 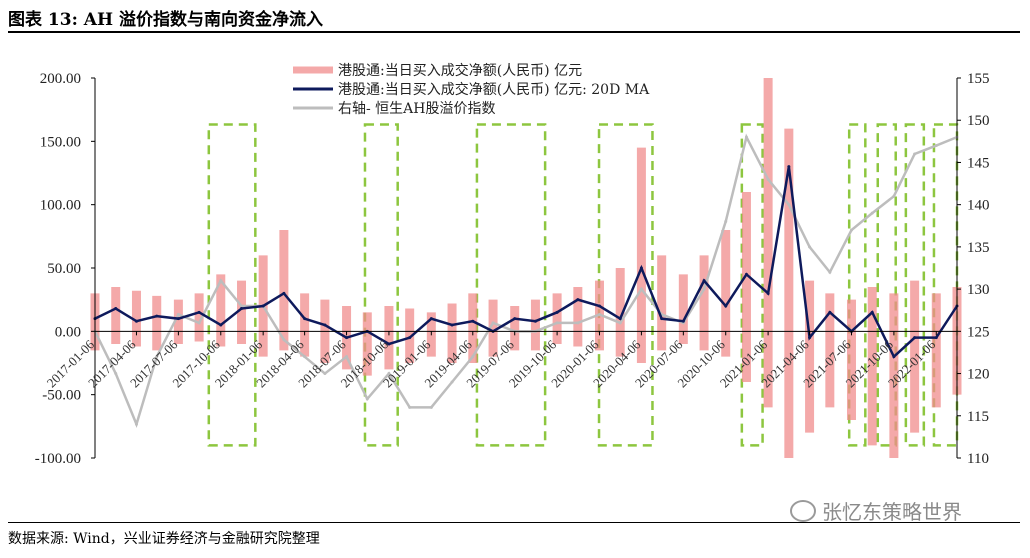 What do you see at coordinates (58, 459) in the screenshot?
I see `left-tick-label: -100.00` at bounding box center [58, 459].